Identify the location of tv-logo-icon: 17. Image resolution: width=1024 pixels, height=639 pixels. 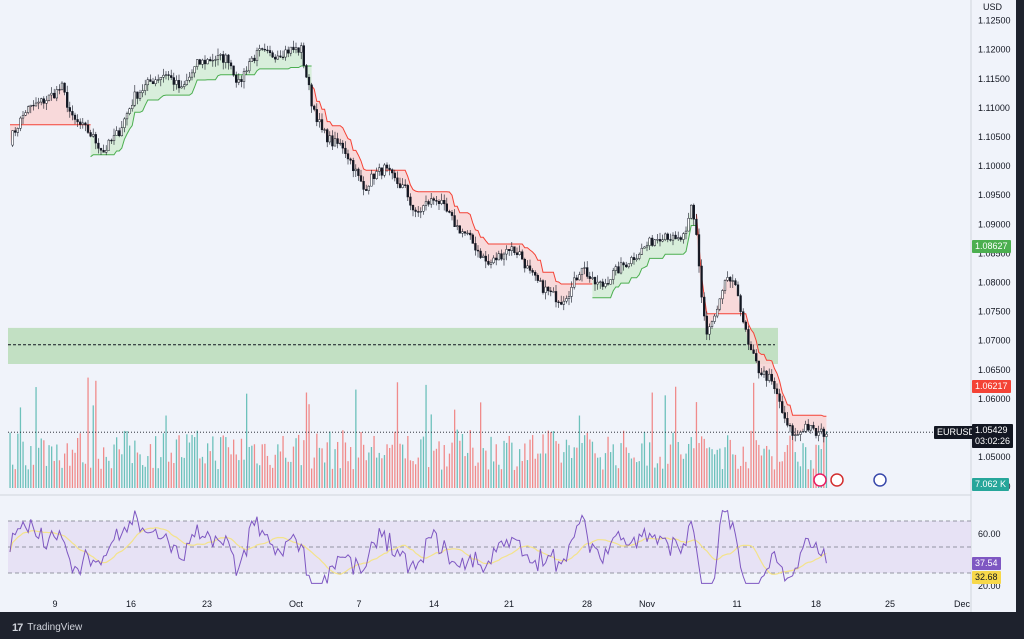
(17, 627).